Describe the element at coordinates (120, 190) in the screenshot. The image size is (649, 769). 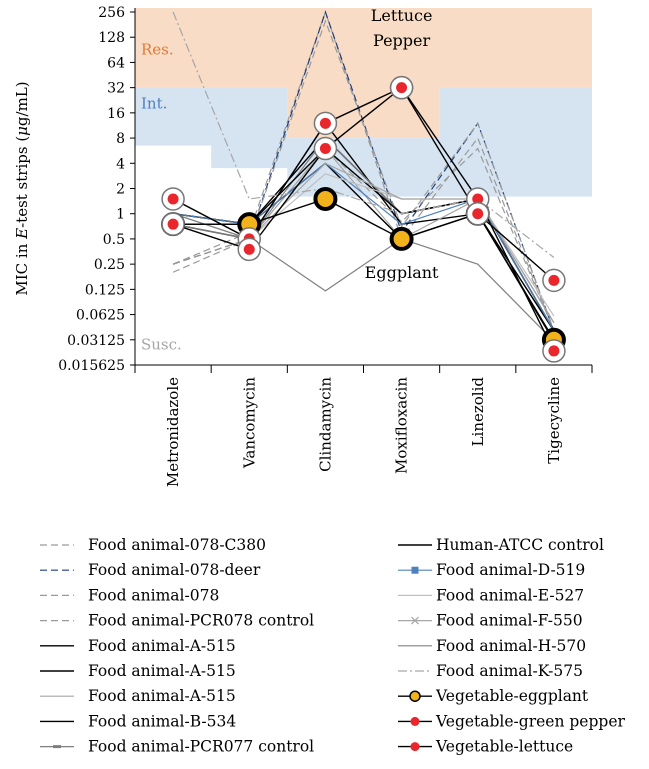
I see `y-tick-label: 2` at that location.